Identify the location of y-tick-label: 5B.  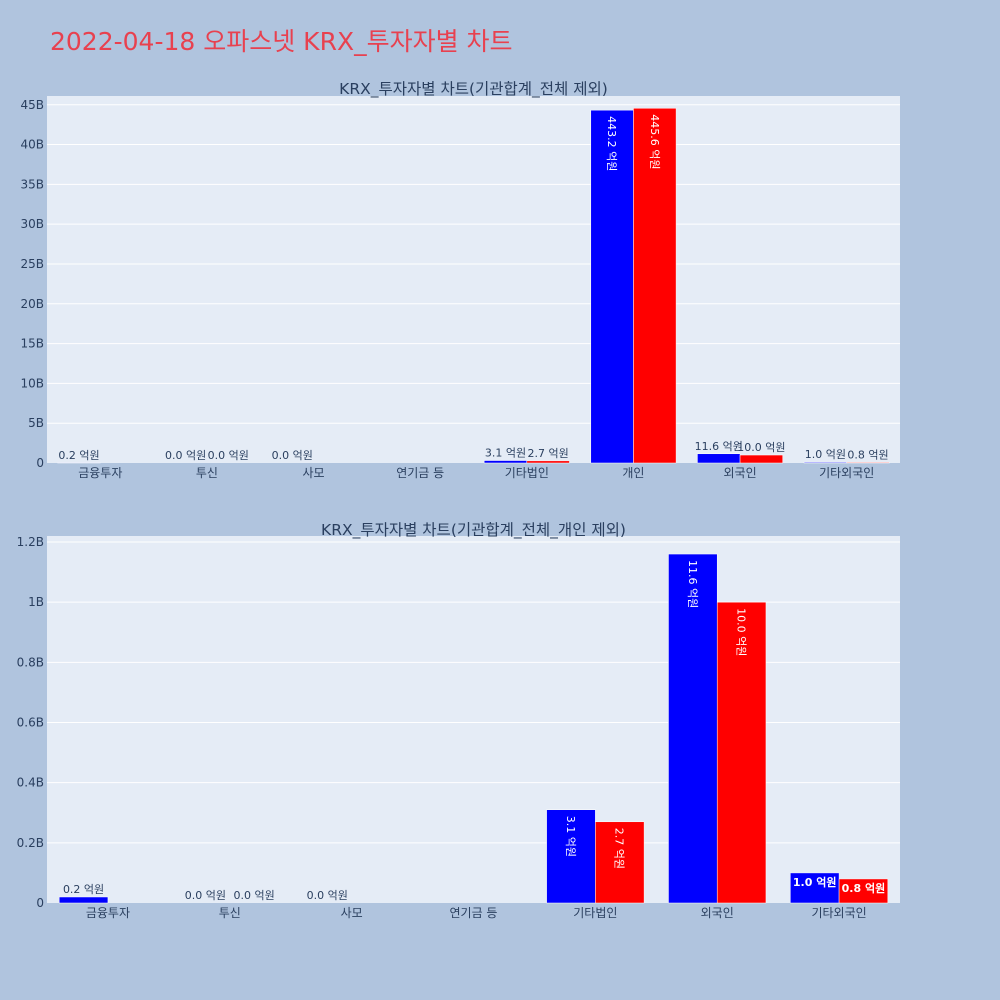
(36, 423).